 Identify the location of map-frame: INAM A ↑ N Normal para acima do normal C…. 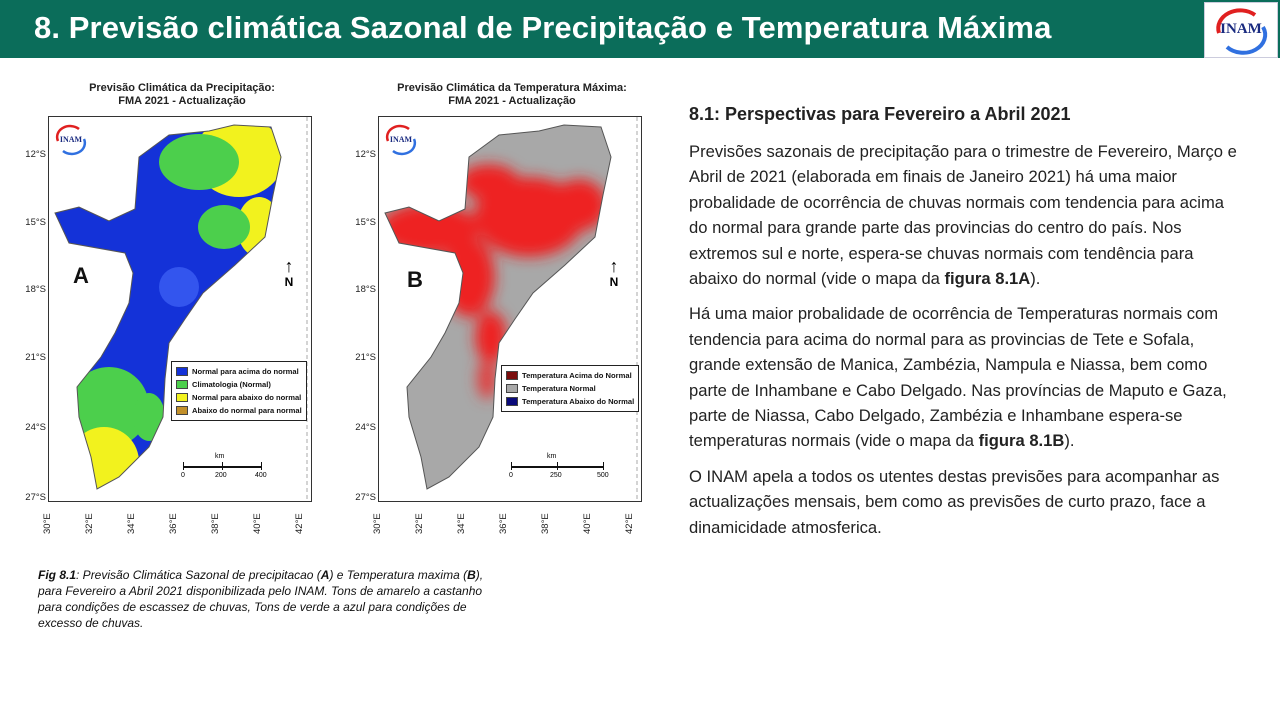
(180, 309).